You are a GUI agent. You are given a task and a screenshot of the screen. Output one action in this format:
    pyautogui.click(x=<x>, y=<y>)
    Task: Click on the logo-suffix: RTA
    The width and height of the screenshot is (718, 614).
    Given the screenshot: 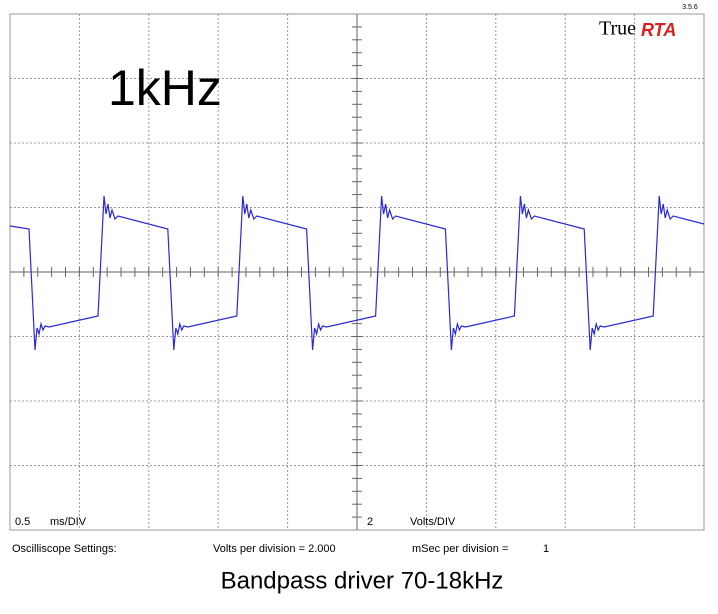 What is the action you would take?
    pyautogui.click(x=658, y=30)
    